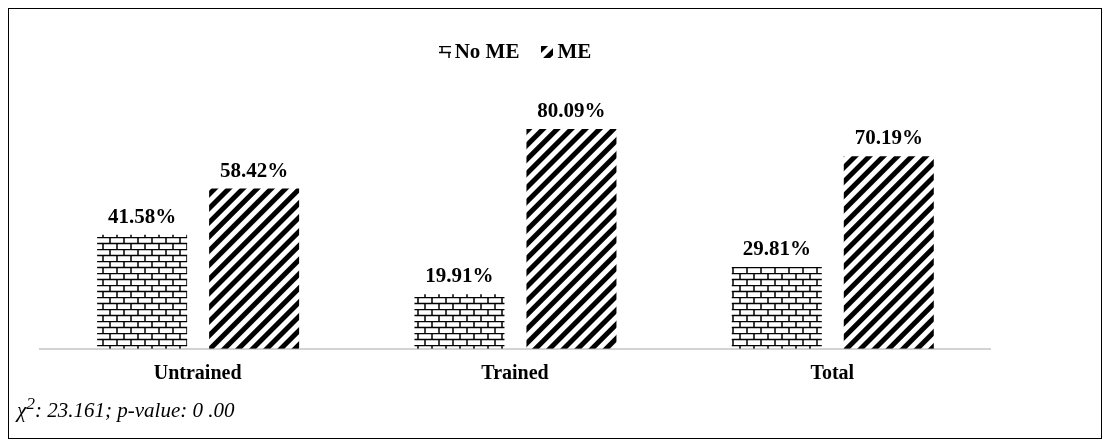  What do you see at coordinates (832, 372) in the screenshot?
I see `x-tick-label: Total` at bounding box center [832, 372].